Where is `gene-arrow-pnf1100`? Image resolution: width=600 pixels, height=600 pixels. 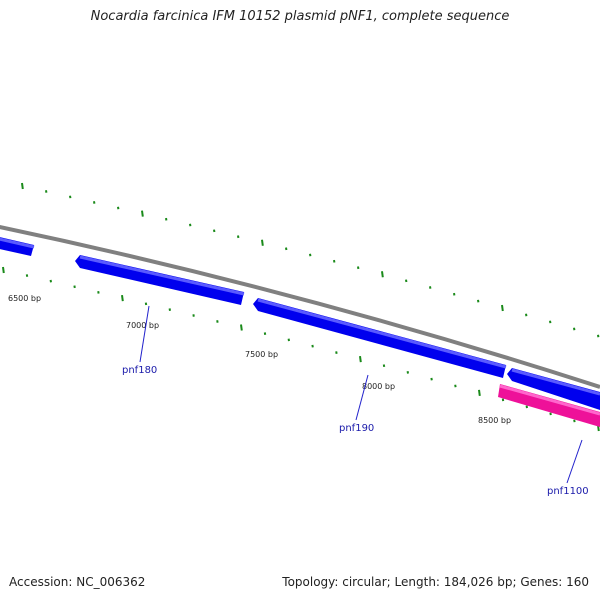 gene-arrow-pnf1100 is located at coordinates (549, 405).